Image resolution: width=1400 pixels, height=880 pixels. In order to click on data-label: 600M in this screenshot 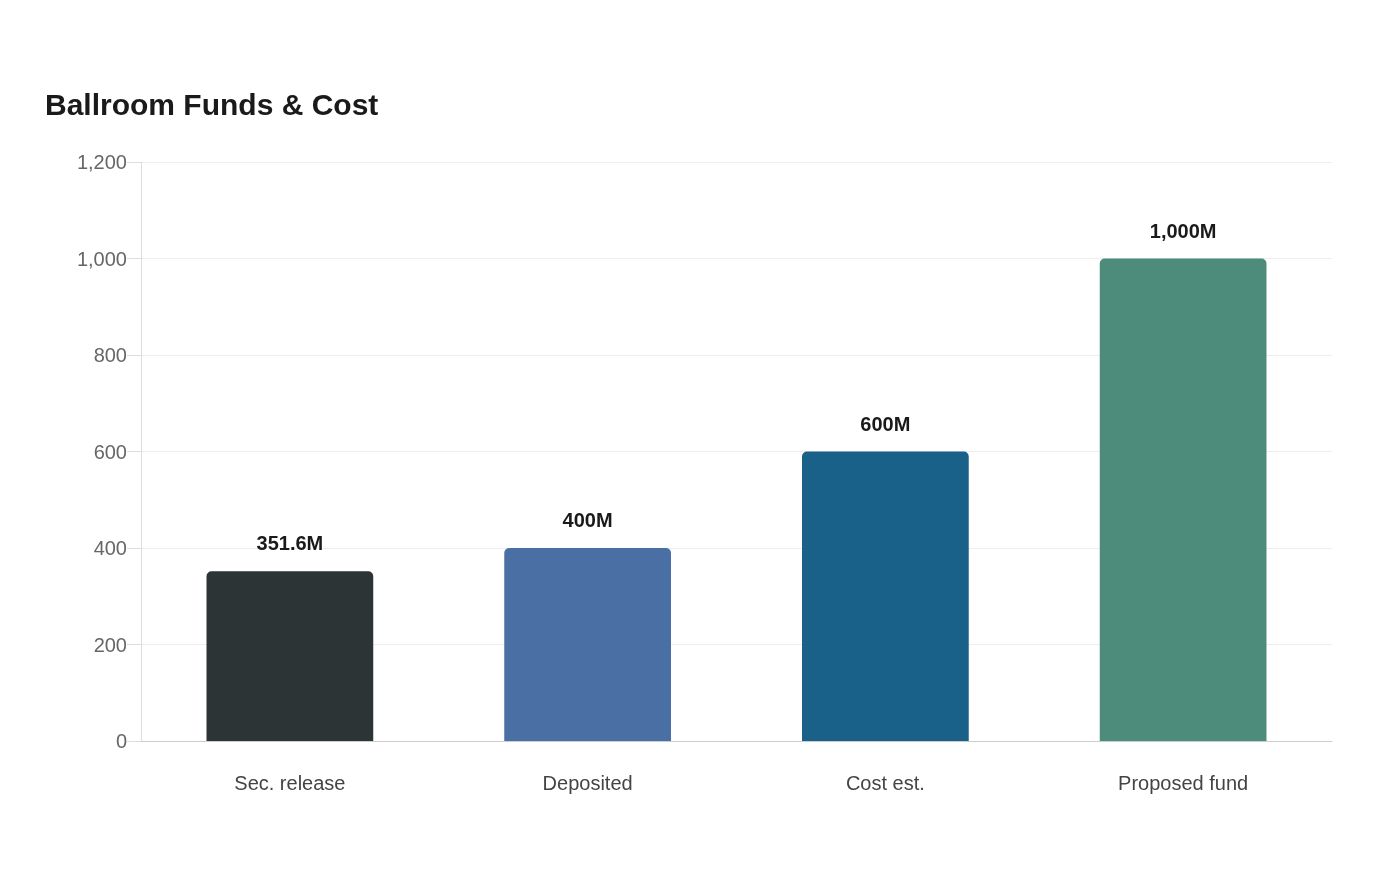, I will do `click(885, 423)`.